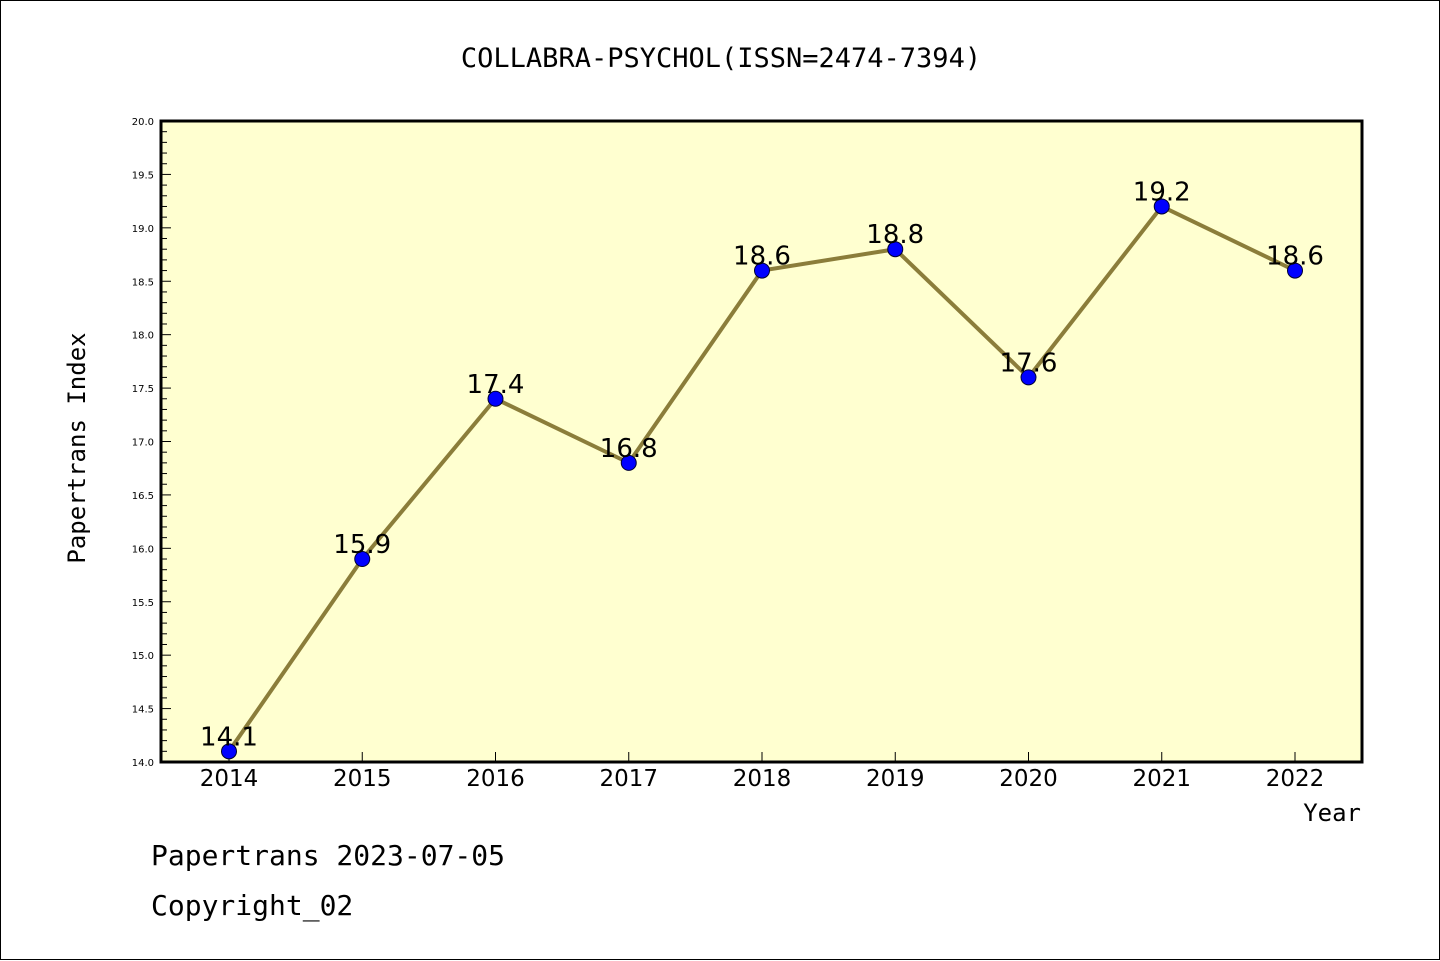 Image resolution: width=1440 pixels, height=961 pixels. Describe the element at coordinates (143, 656) in the screenshot. I see `y-tick-label: 15.0` at that location.